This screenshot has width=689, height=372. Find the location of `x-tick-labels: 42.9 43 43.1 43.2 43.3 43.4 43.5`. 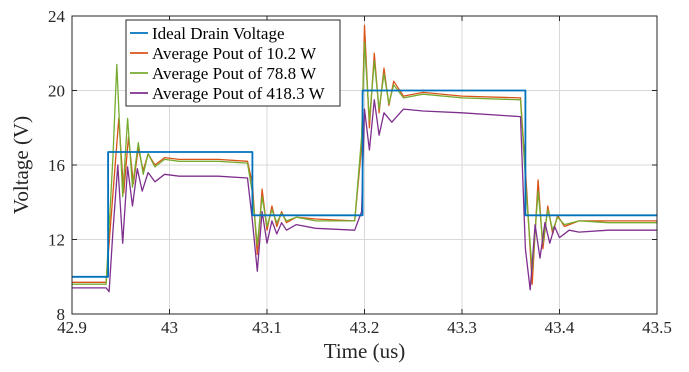

x-tick-labels: 42.9 43 43.1 43.2 43.3 43.4 43.5 is located at coordinates (364, 327).